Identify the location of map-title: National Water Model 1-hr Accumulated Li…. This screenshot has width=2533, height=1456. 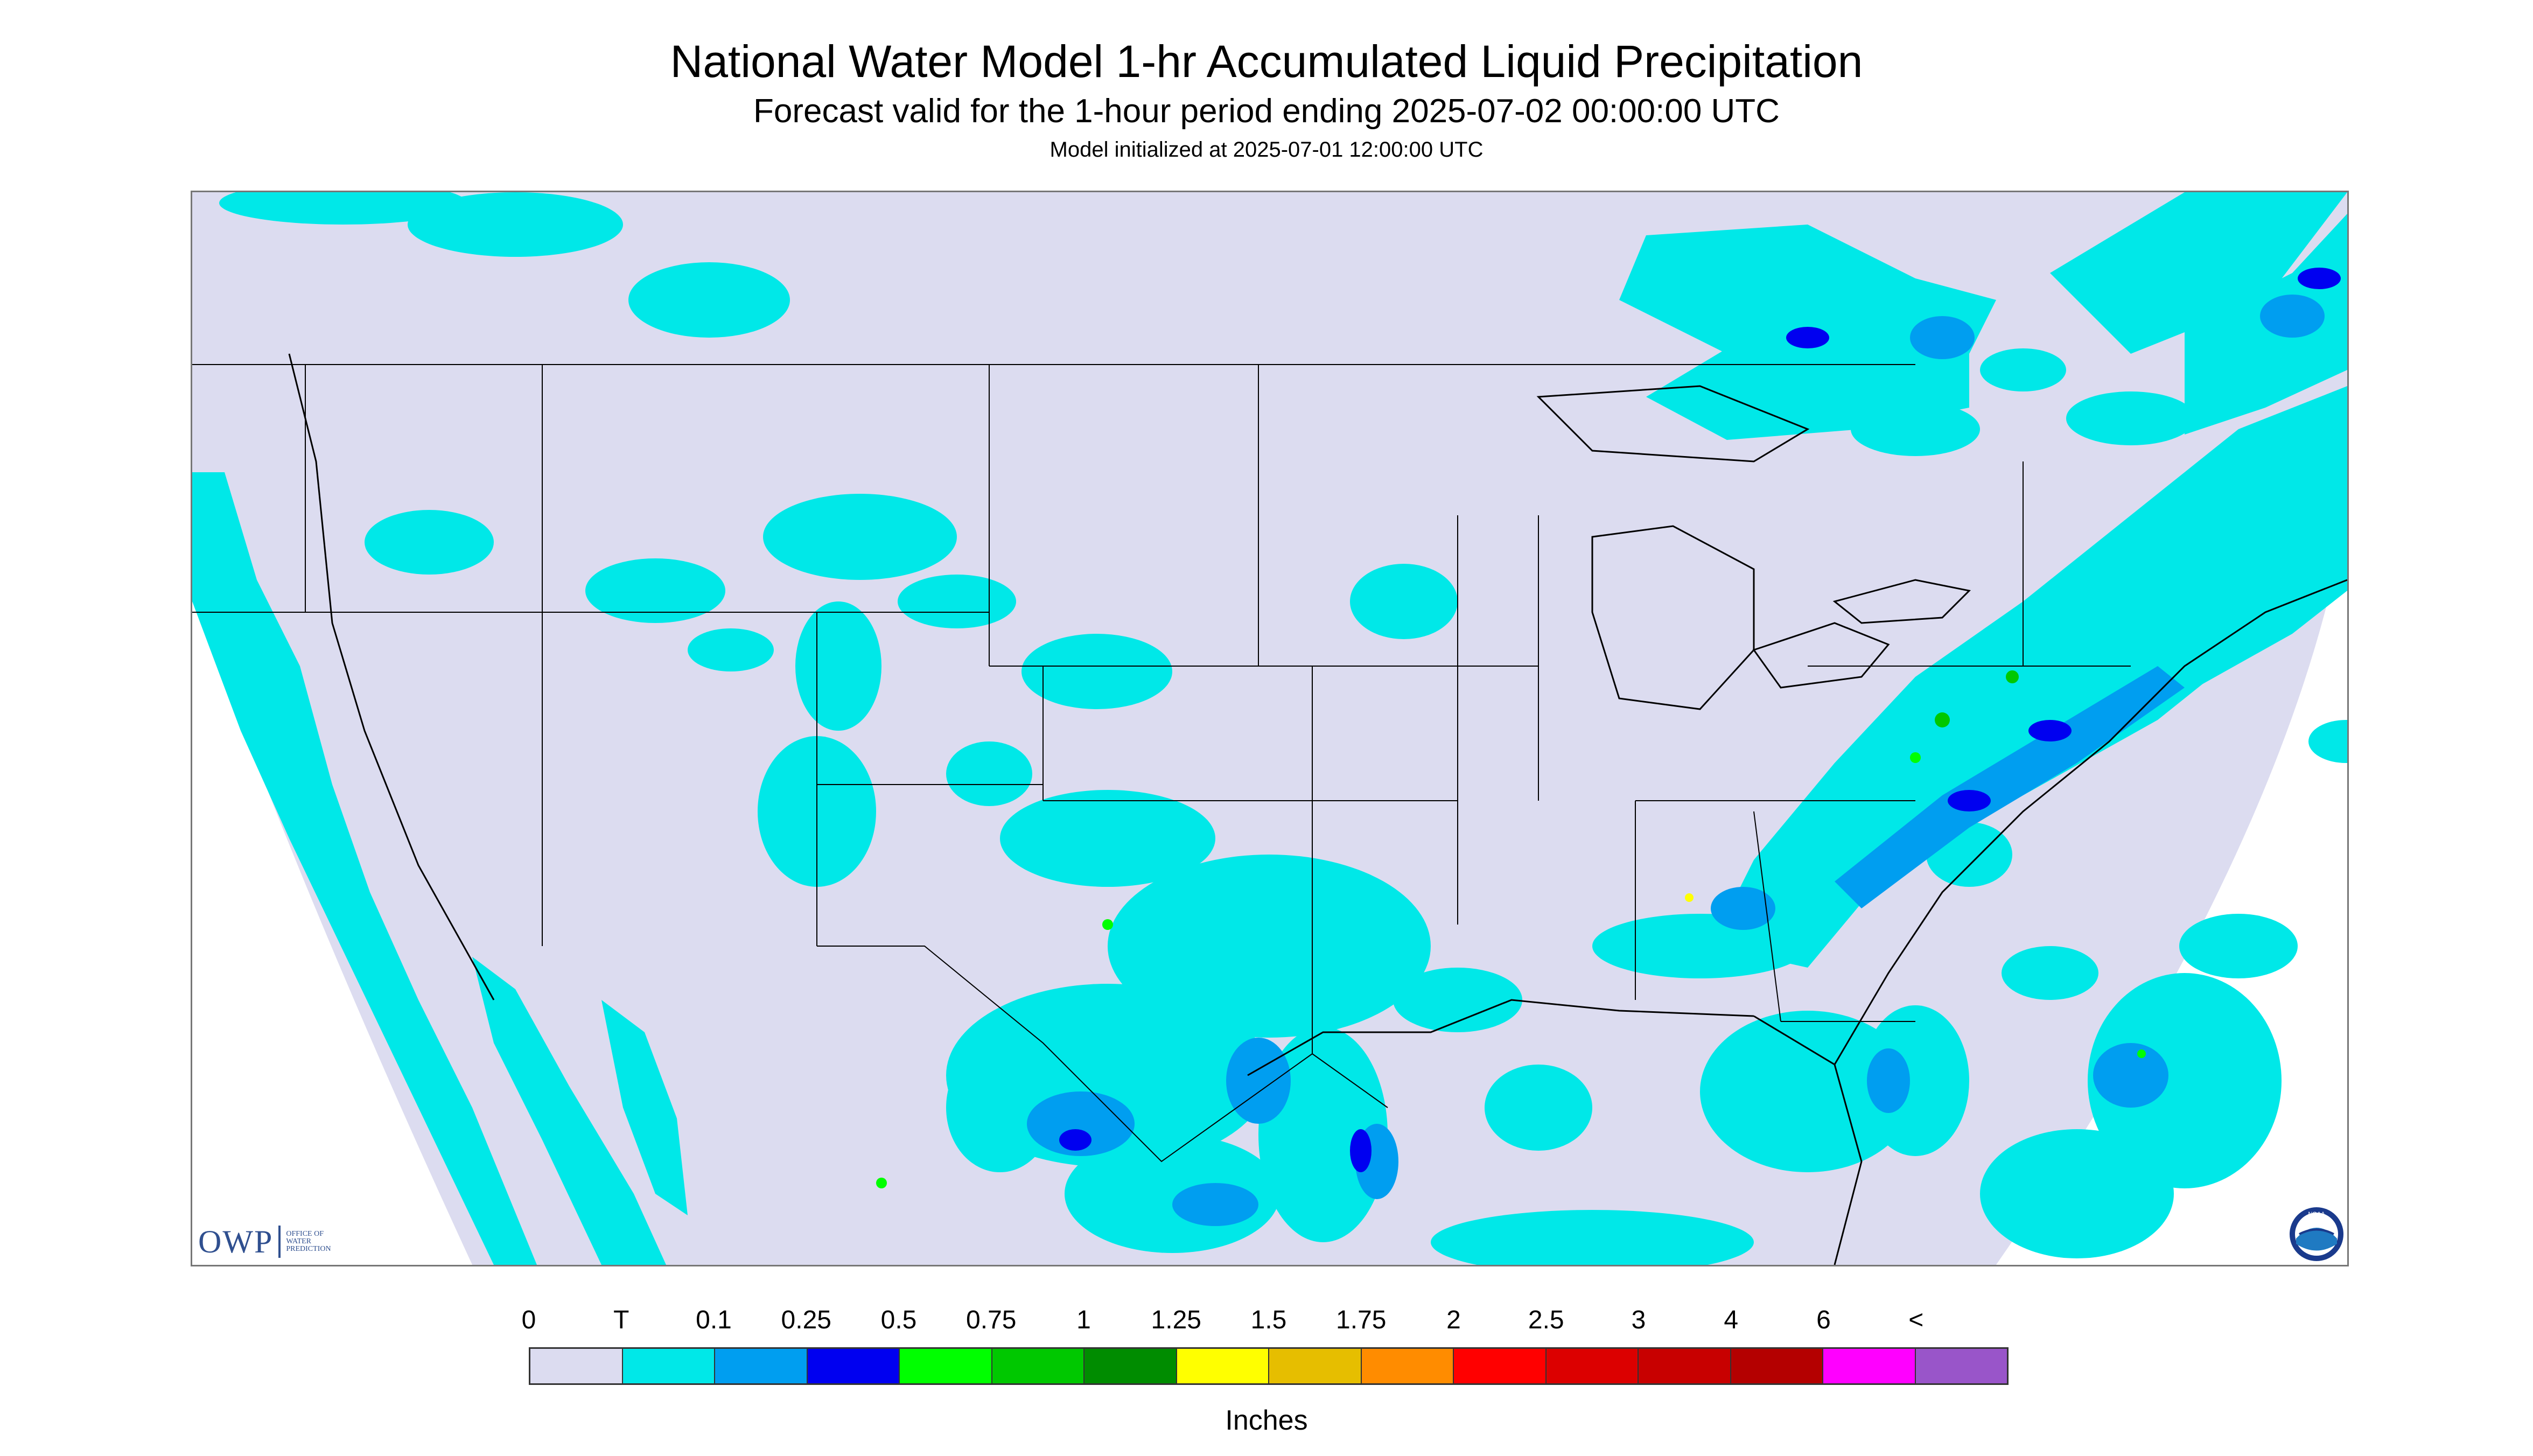
(1266, 61).